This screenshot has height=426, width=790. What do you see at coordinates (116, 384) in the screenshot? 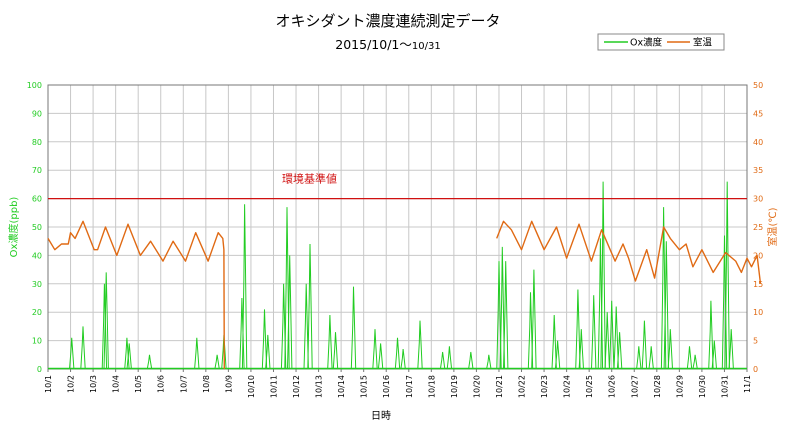
I see `x-tick-label: 10/4` at bounding box center [116, 384].